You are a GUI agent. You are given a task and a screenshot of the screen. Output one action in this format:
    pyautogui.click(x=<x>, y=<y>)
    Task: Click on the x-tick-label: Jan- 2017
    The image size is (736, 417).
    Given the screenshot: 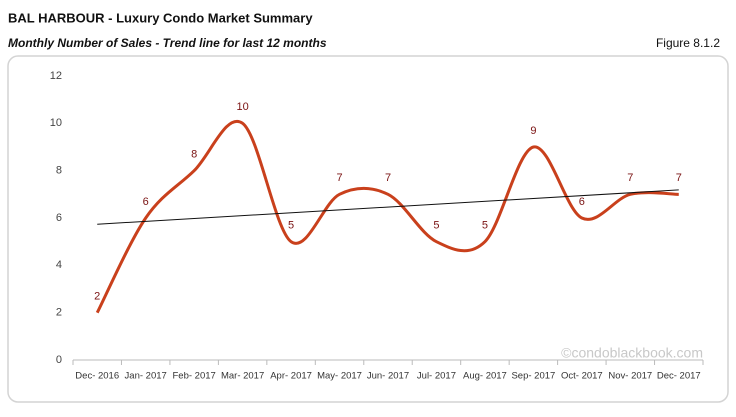 What is the action you would take?
    pyautogui.click(x=146, y=376)
    